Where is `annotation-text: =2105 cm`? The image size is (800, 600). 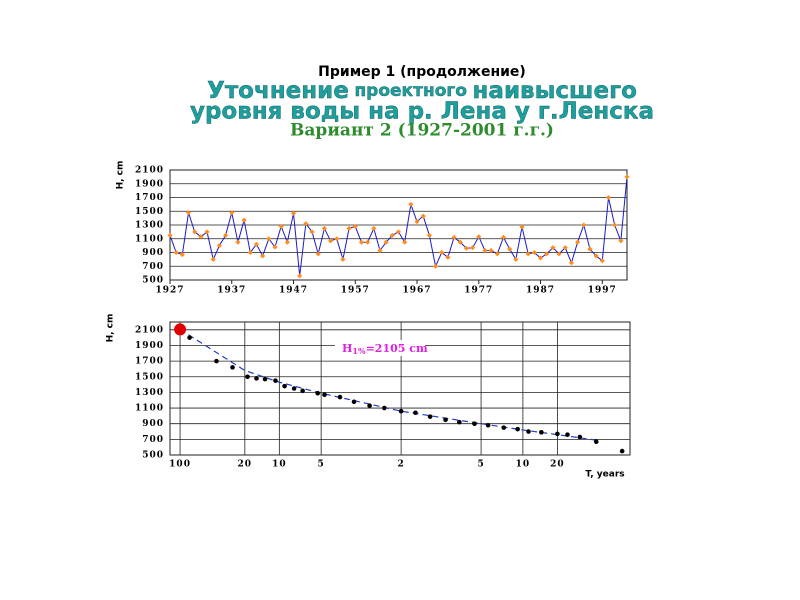
annotation-text: =2105 cm is located at coordinates (397, 348).